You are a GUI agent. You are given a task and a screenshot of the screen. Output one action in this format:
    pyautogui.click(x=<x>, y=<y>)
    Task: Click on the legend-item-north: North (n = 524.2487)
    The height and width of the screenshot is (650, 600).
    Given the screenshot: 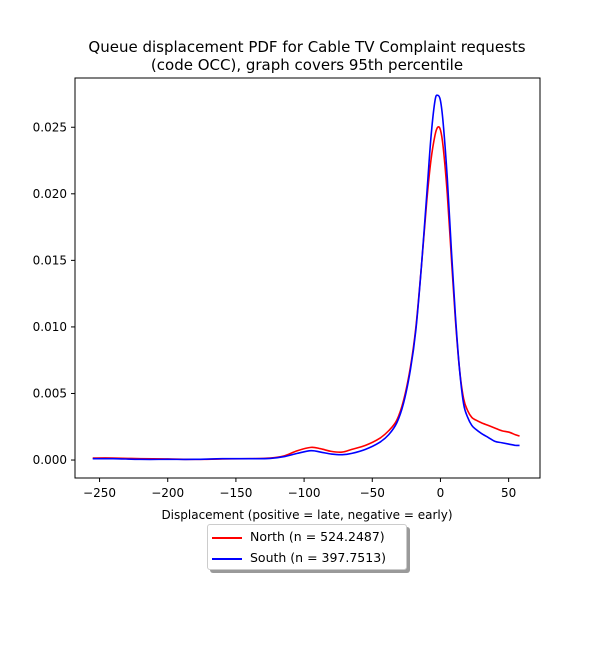 What is the action you would take?
    pyautogui.click(x=307, y=537)
    